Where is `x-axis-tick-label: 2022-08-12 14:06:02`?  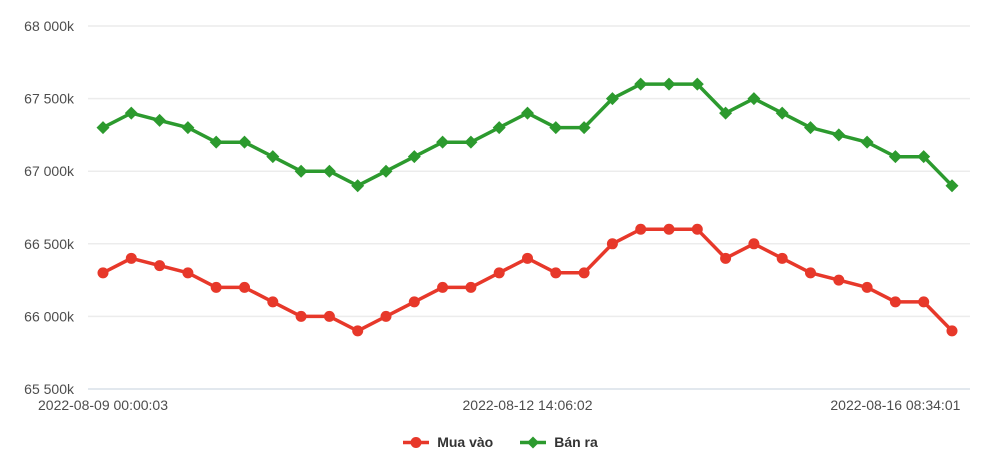 x-axis-tick-label: 2022-08-12 14:06:02 is located at coordinates (528, 405).